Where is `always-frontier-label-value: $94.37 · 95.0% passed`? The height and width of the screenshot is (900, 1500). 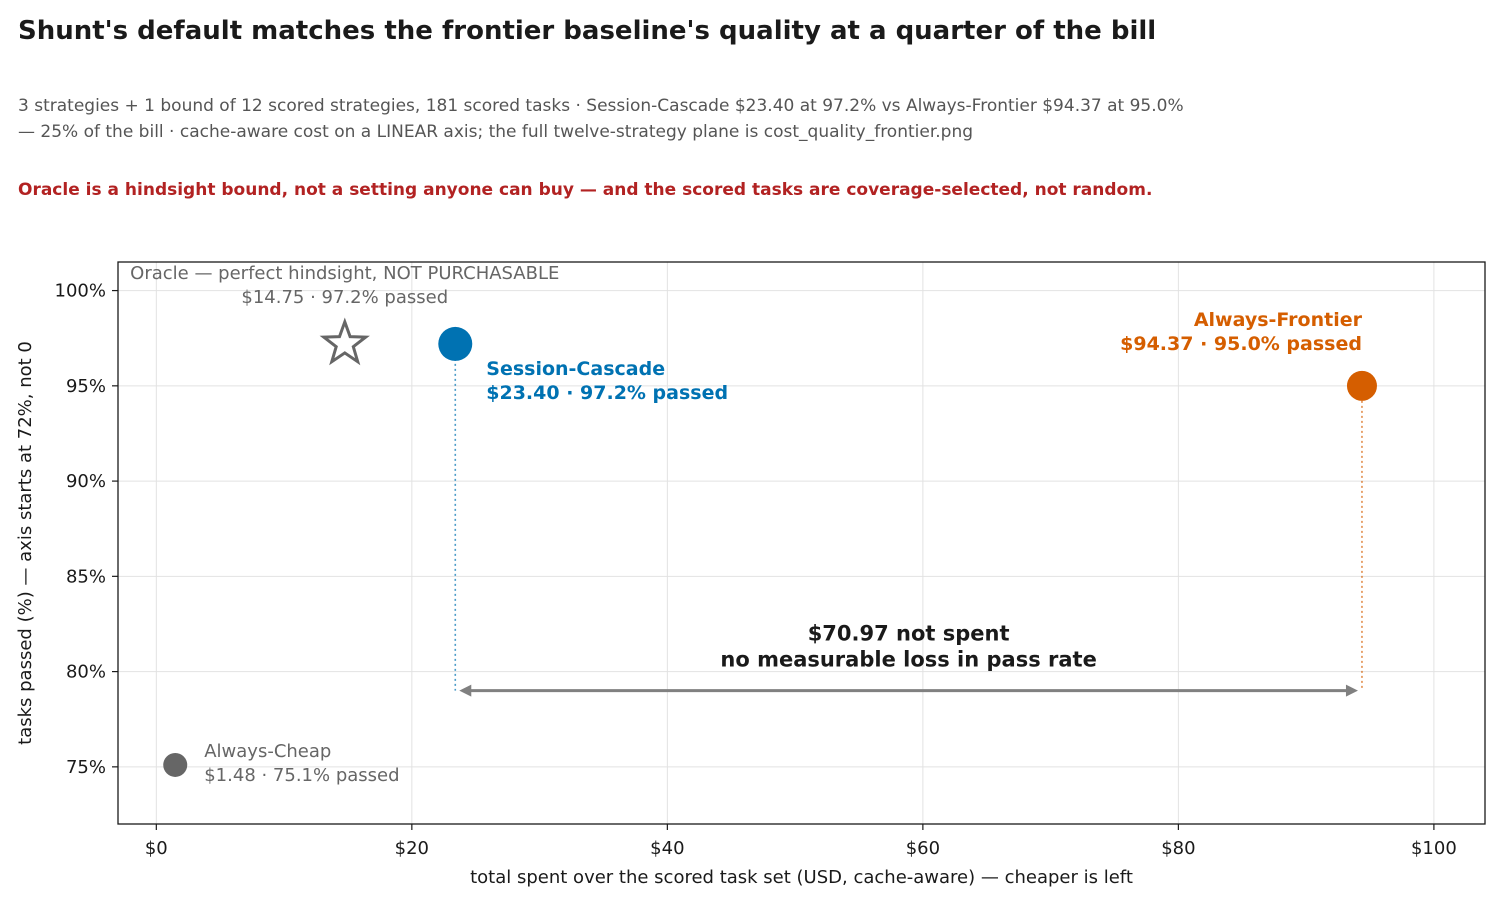 always-frontier-label-value: $94.37 · 95.0% passed is located at coordinates (1241, 344).